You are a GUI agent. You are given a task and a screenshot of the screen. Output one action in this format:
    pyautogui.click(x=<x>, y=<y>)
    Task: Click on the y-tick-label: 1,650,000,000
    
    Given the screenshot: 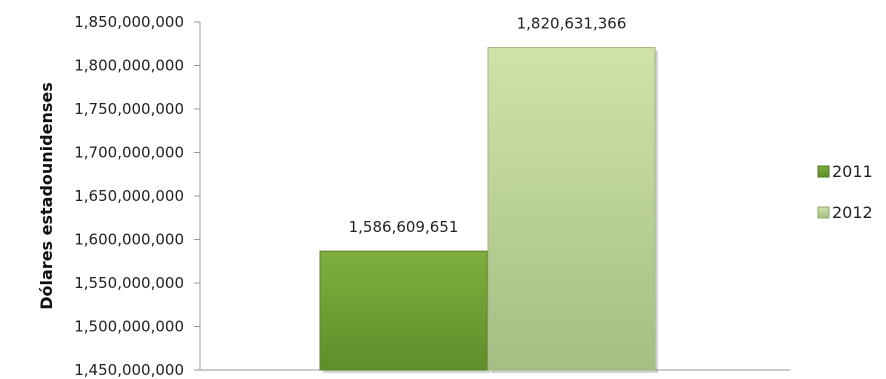 What is the action you would take?
    pyautogui.click(x=129, y=196)
    